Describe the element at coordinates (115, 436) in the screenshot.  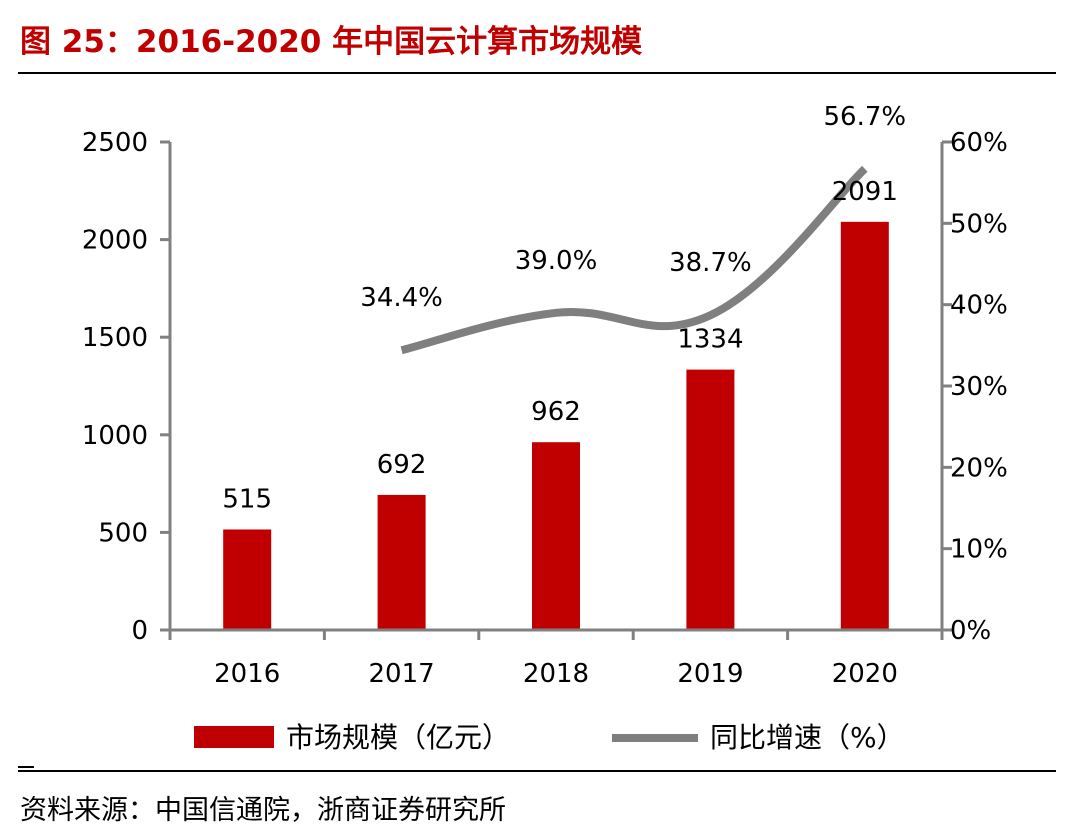
I see `y-left-tick-label: 1000` at that location.